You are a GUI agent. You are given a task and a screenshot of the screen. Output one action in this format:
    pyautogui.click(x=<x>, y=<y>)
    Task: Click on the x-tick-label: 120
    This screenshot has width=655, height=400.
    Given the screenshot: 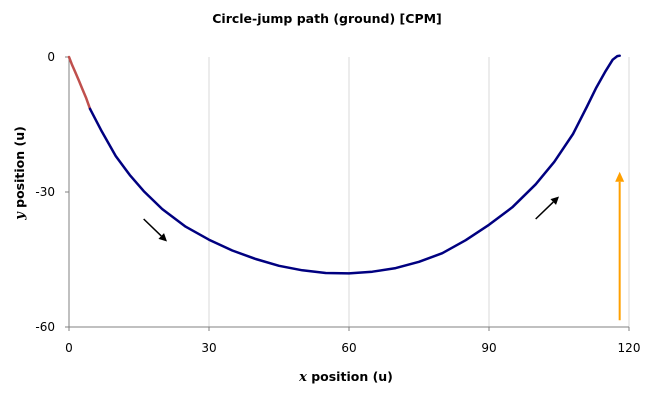 What is the action you would take?
    pyautogui.click(x=629, y=348)
    